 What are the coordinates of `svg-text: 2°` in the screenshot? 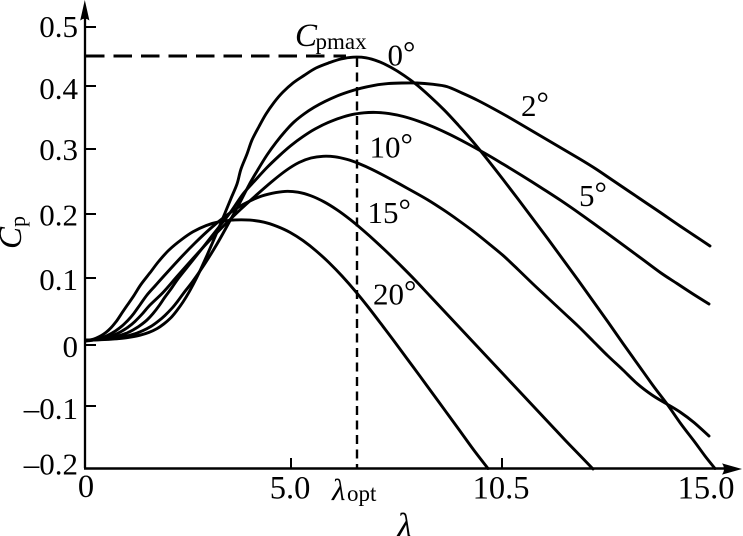 It's located at (535, 104).